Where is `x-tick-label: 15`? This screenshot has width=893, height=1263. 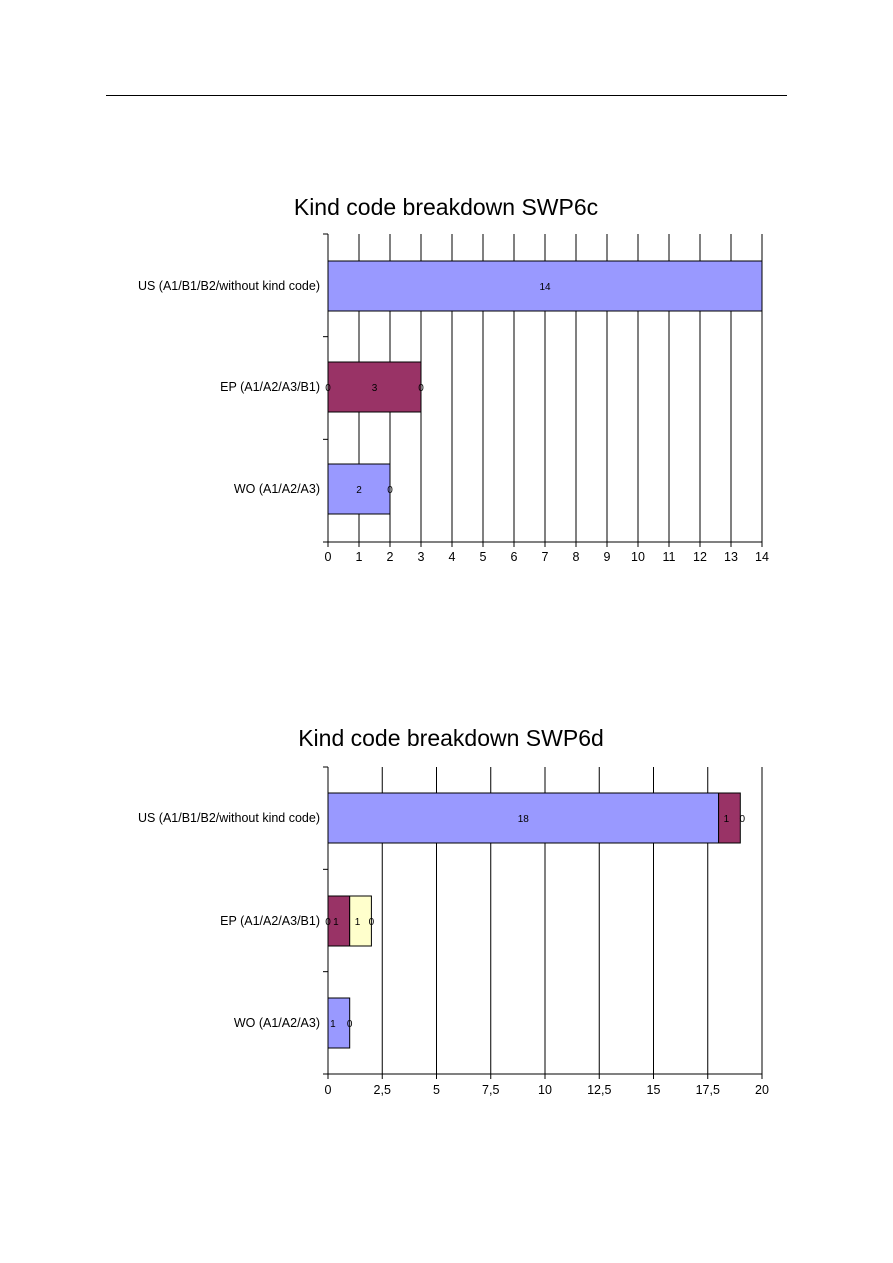 x-tick-label: 15 is located at coordinates (654, 1090).